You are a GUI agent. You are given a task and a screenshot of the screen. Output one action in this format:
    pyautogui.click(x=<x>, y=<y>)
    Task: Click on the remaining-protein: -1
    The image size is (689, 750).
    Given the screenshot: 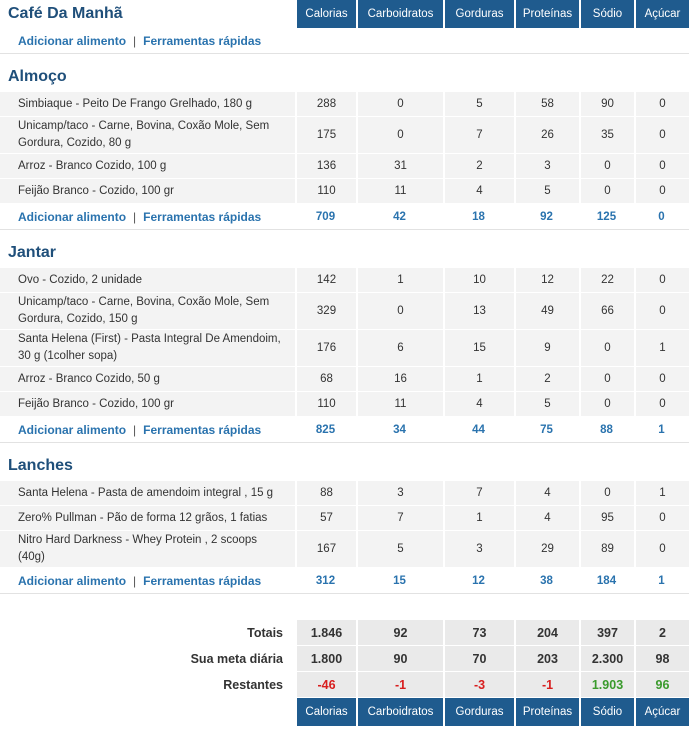 What is the action you would take?
    pyautogui.click(x=546, y=685)
    